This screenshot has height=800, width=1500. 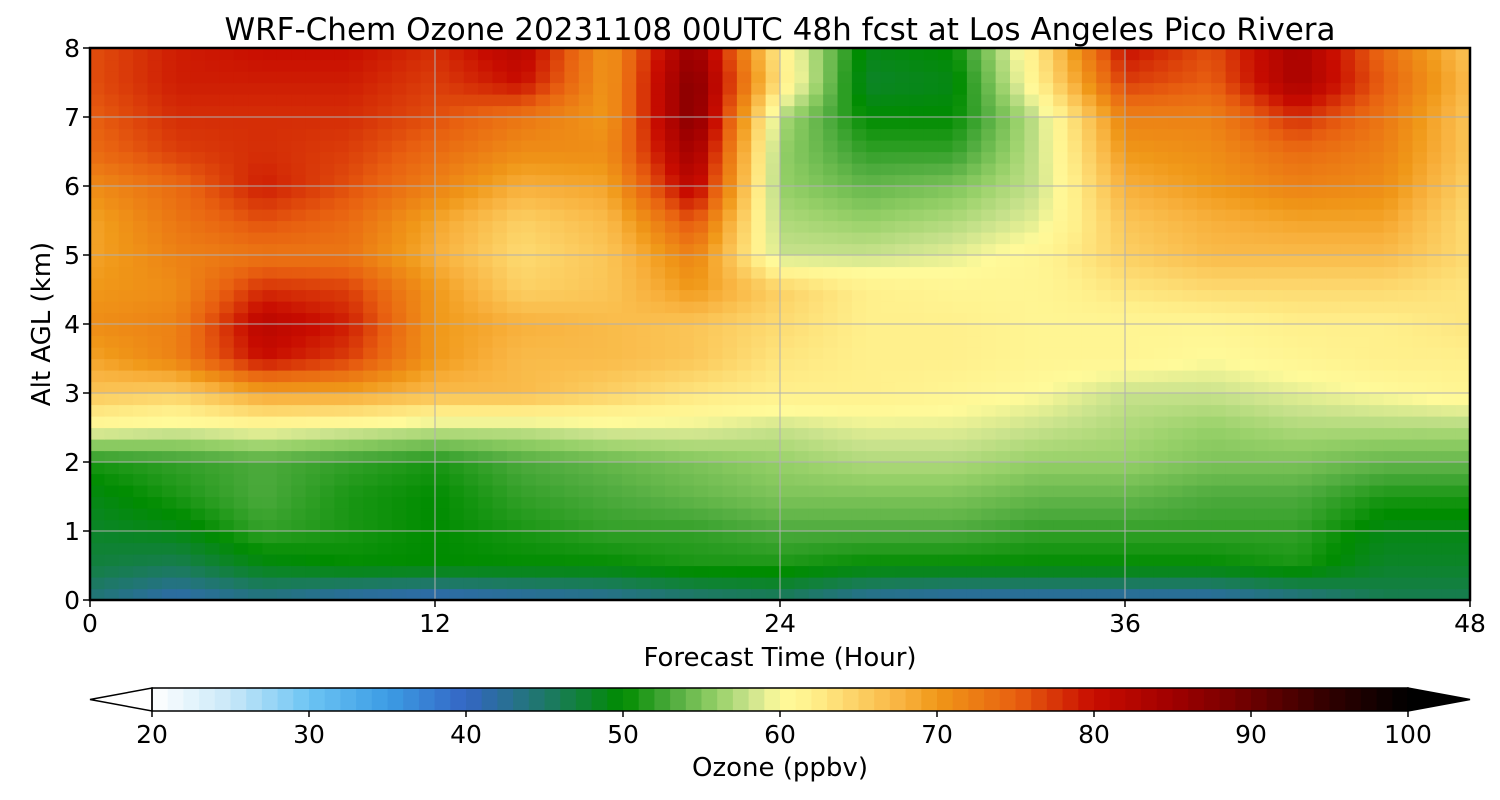 What do you see at coordinates (741, 699) in the screenshot?
I see `colorbar-segment` at bounding box center [741, 699].